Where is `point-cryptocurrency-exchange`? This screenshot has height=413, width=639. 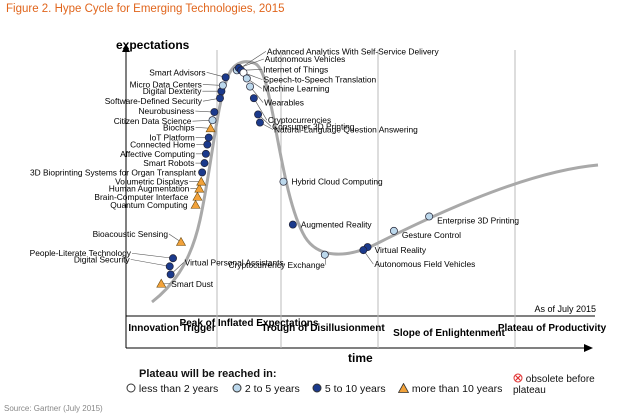 point-cryptocurrency-exchange is located at coordinates (324, 254).